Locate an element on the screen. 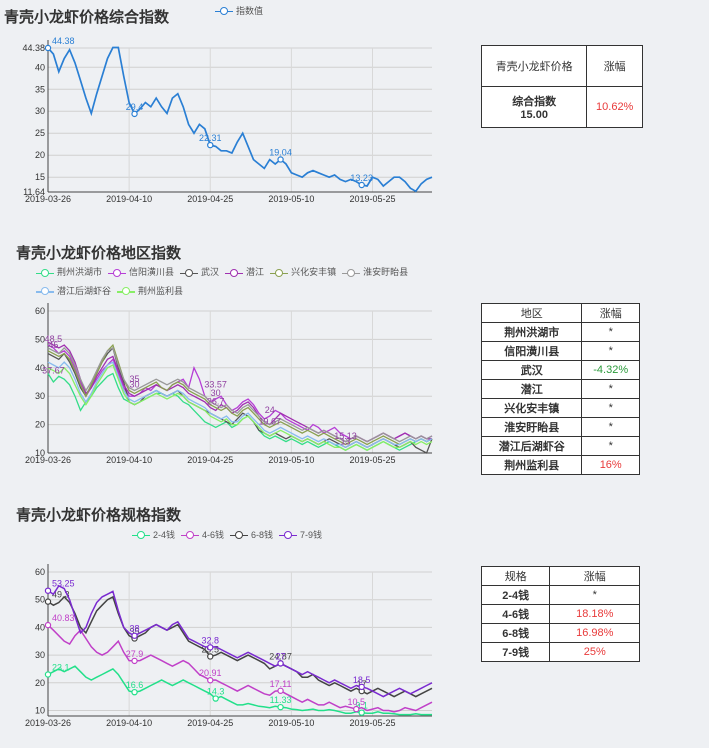 The image size is (709, 748). legend-label: 荆州洪湖市 is located at coordinates (80, 272).